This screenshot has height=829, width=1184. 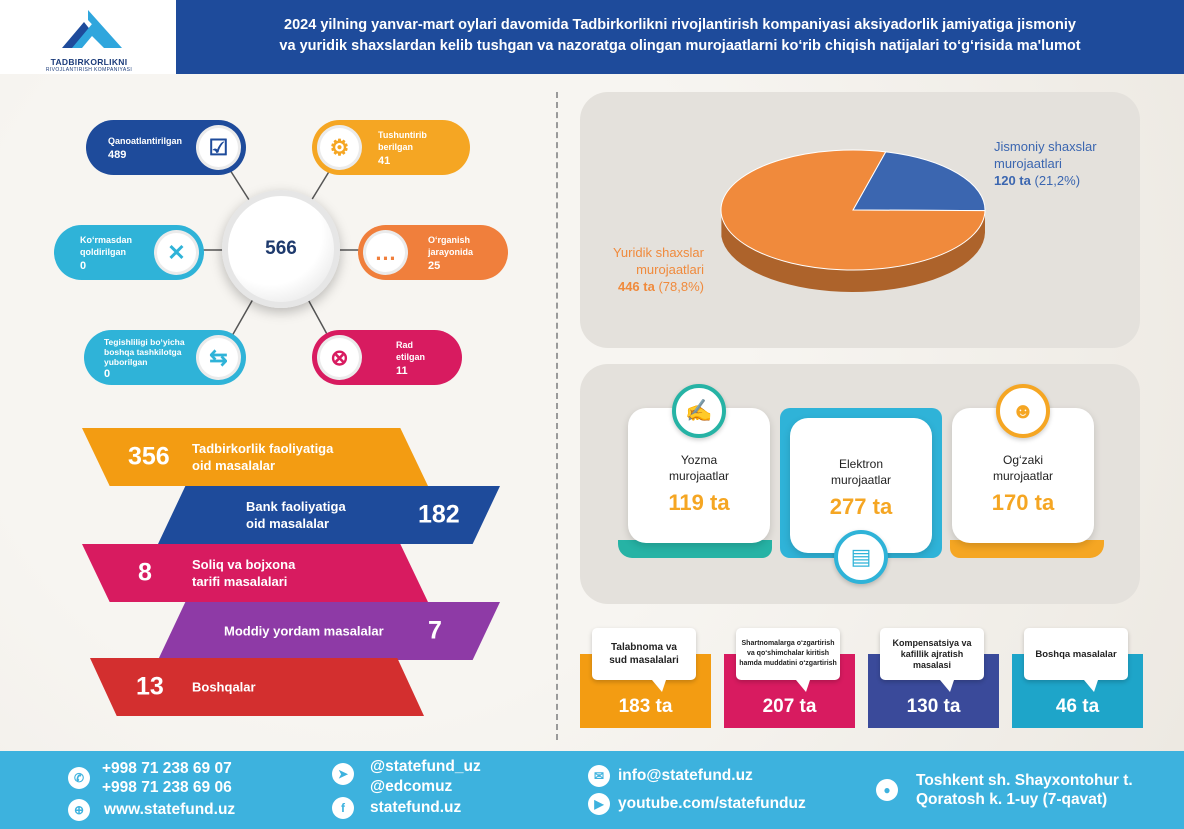 I want to click on pill-value: 25, so click(x=434, y=265).